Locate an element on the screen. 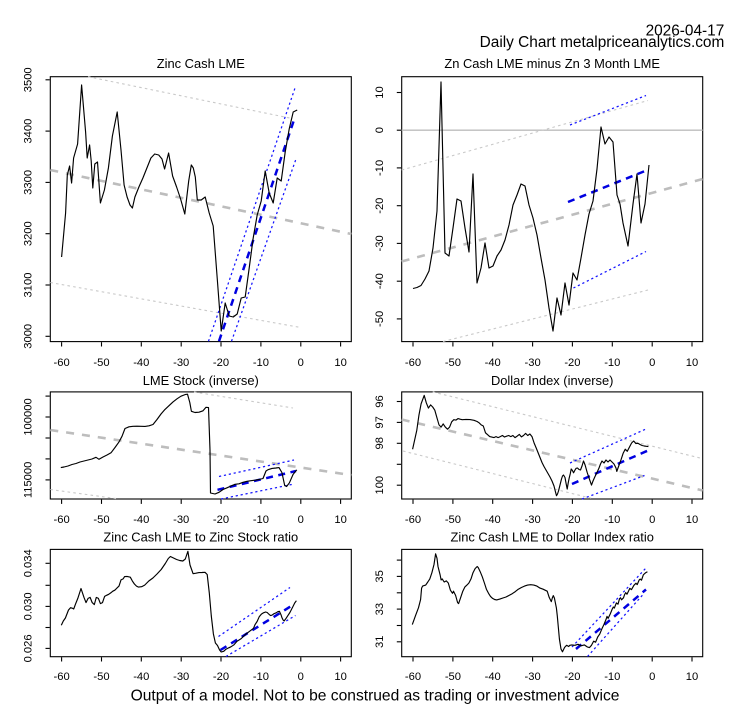 The height and width of the screenshot is (708, 753). svg-text: 2026-04-17 is located at coordinates (685, 30).